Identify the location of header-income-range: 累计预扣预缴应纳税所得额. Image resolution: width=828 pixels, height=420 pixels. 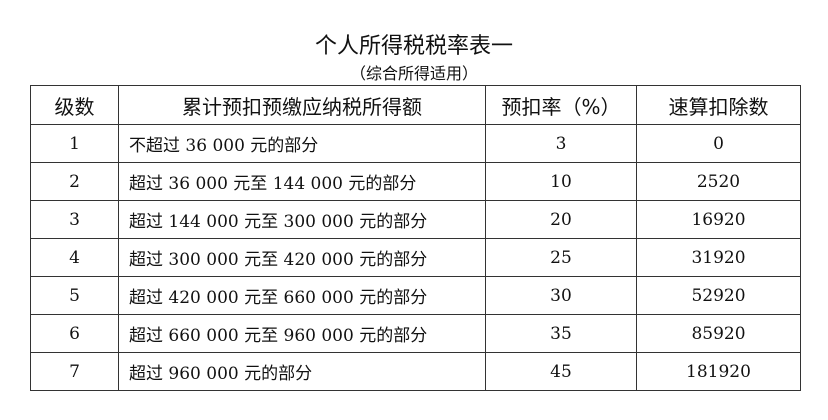
(302, 105).